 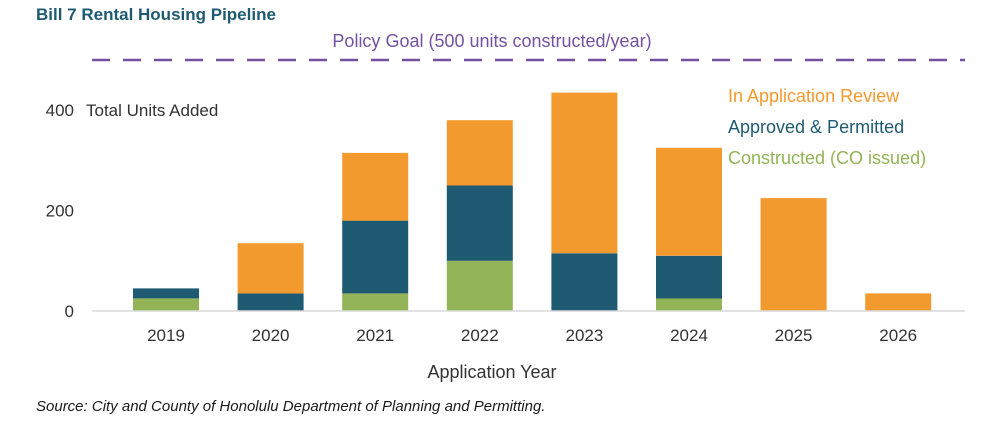 I want to click on bar-2024-approved-permitted, so click(x=689, y=277).